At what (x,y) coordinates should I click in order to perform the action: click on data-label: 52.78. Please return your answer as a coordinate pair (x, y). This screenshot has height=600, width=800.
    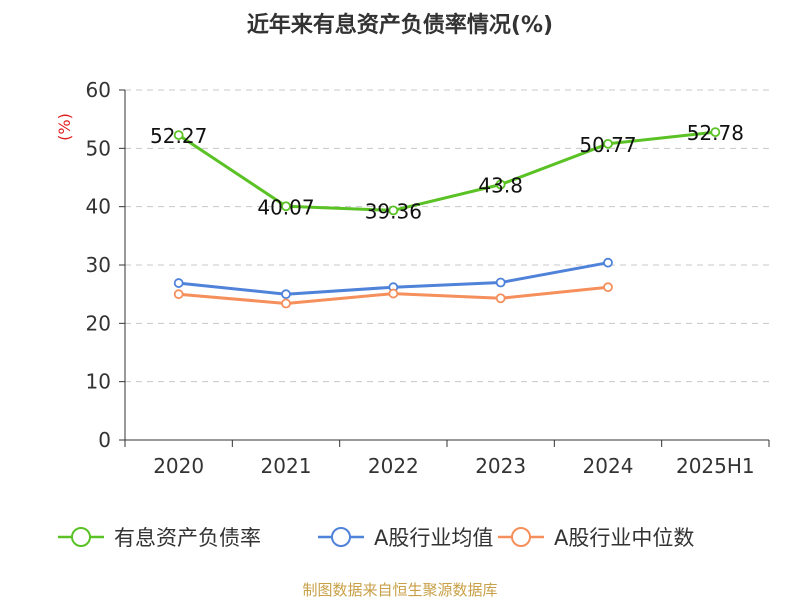
    Looking at the image, I should click on (715, 133).